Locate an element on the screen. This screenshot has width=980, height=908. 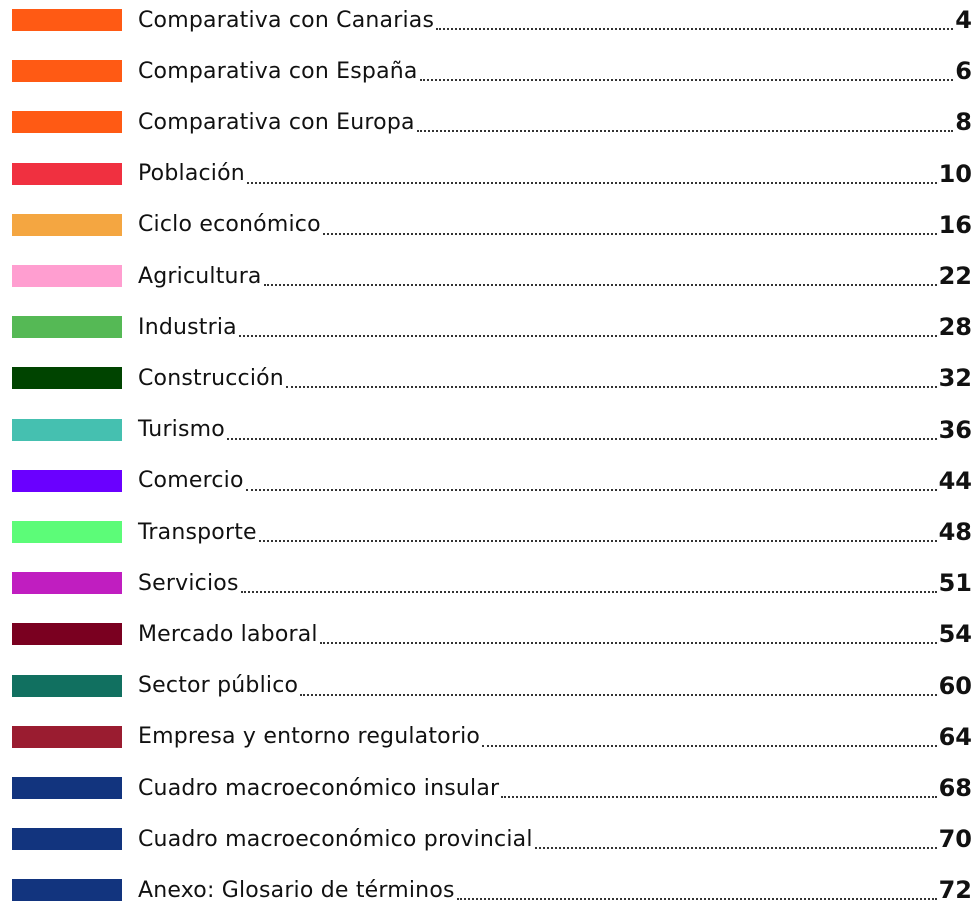
toc-entry: Cuadro macroeconómico insular 68 is located at coordinates (486, 788).